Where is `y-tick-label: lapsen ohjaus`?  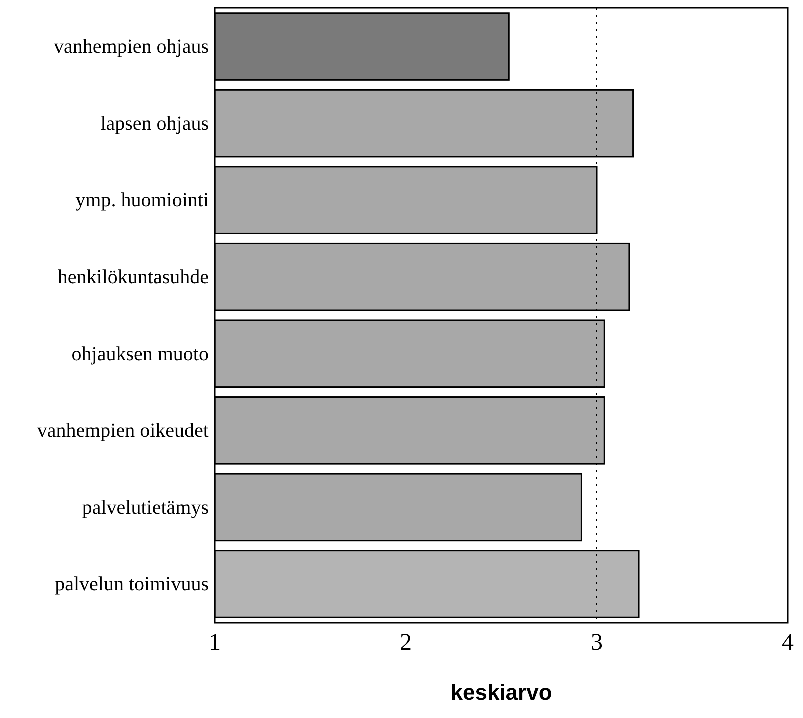 y-tick-label: lapsen ohjaus is located at coordinates (155, 123).